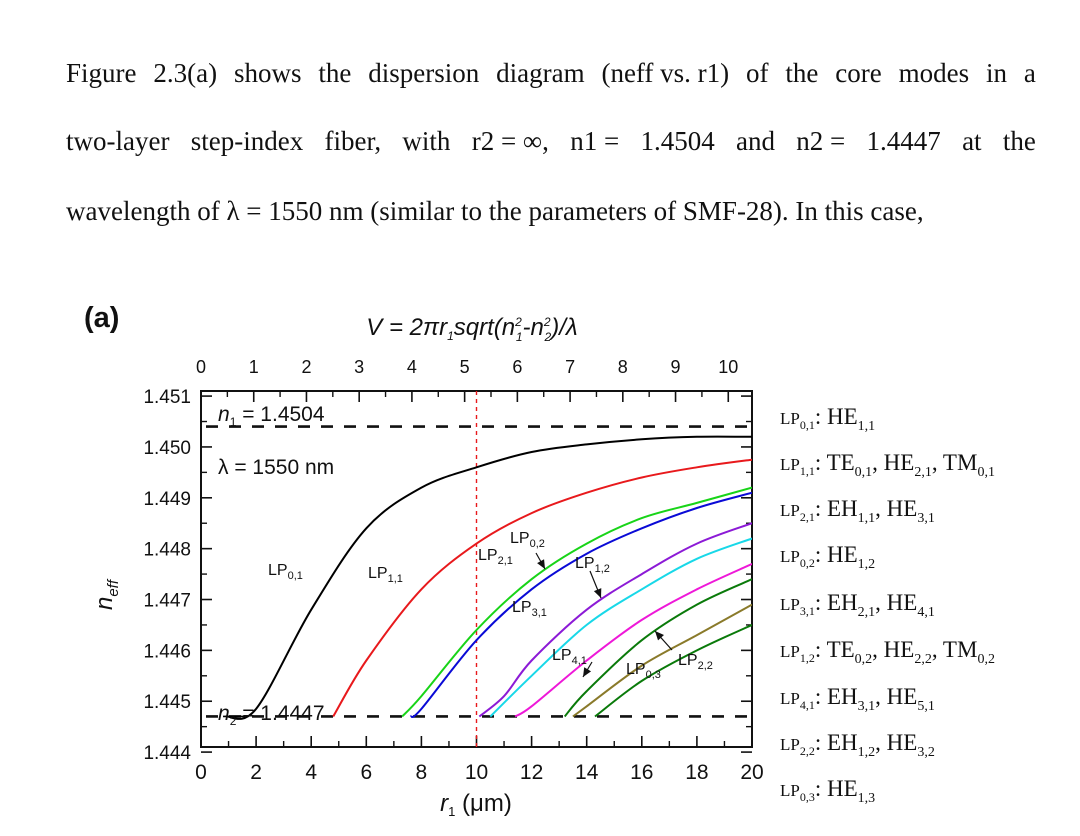 This screenshot has width=1080, height=836. What do you see at coordinates (595, 141) in the screenshot?
I see `paragraph-word: n1 =` at bounding box center [595, 141].